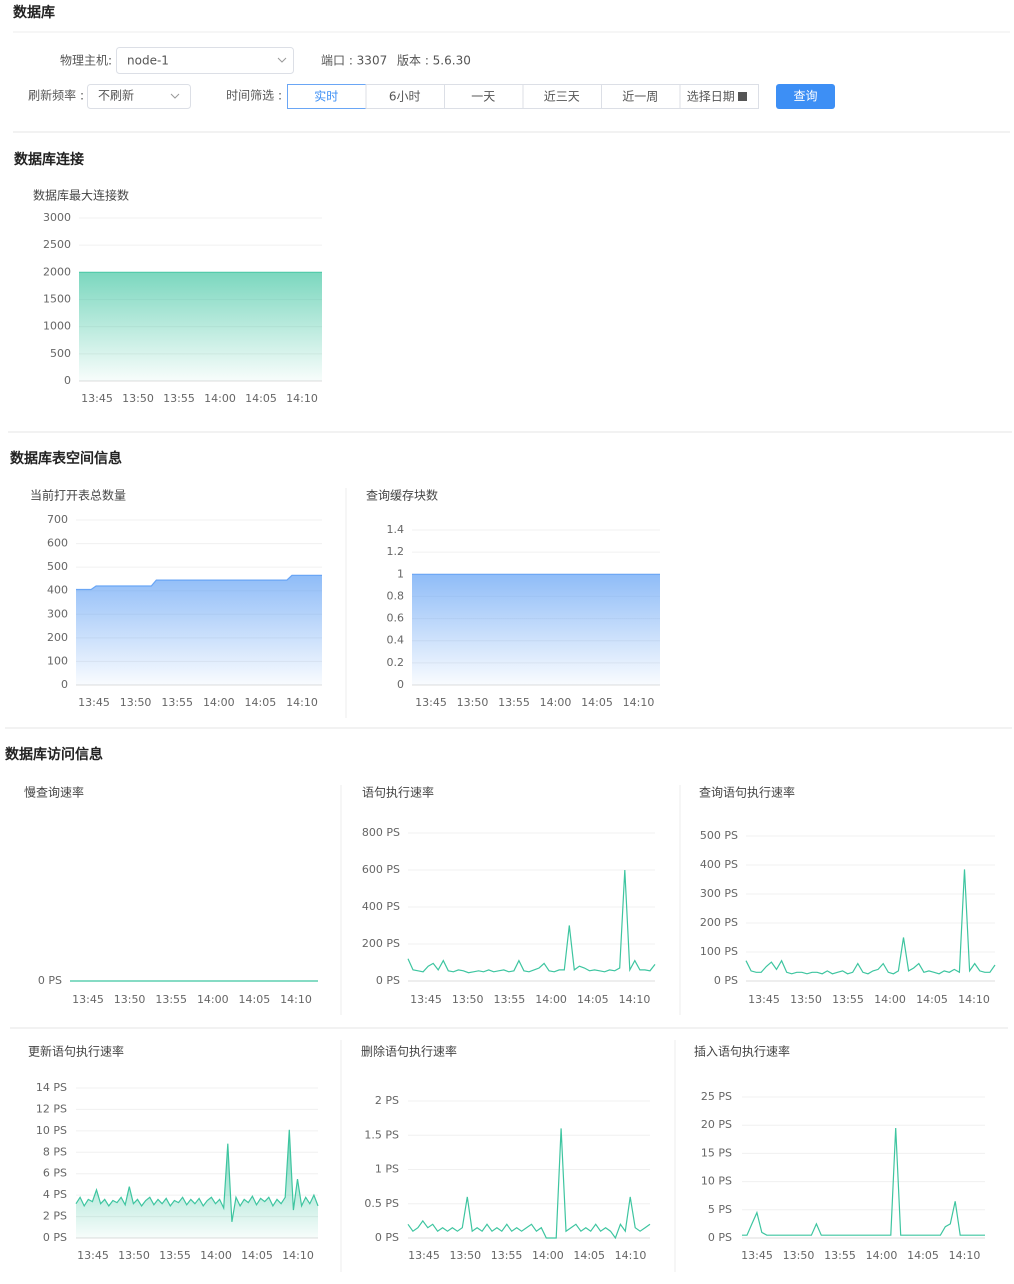 The height and width of the screenshot is (1284, 1014). I want to click on y-tick-label: 1.5 PS, so click(381, 1134).